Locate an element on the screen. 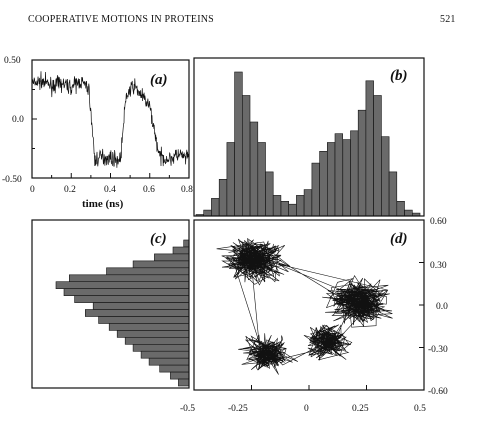  panel-a-ytick: 0.50 is located at coordinates (12, 61).